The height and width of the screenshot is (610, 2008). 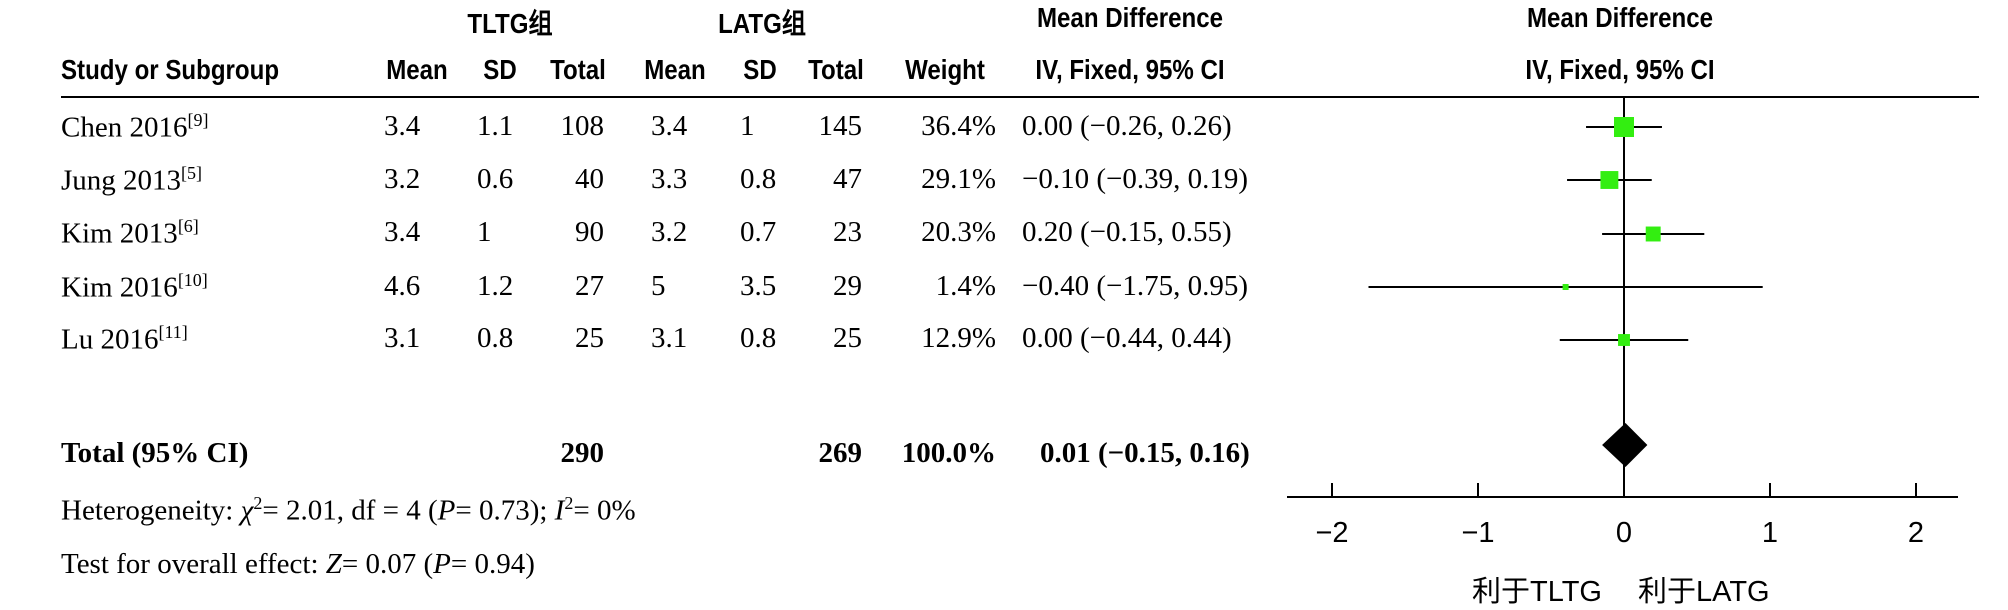 I want to click on x-axis-tick-label: 2, so click(x=1916, y=533).